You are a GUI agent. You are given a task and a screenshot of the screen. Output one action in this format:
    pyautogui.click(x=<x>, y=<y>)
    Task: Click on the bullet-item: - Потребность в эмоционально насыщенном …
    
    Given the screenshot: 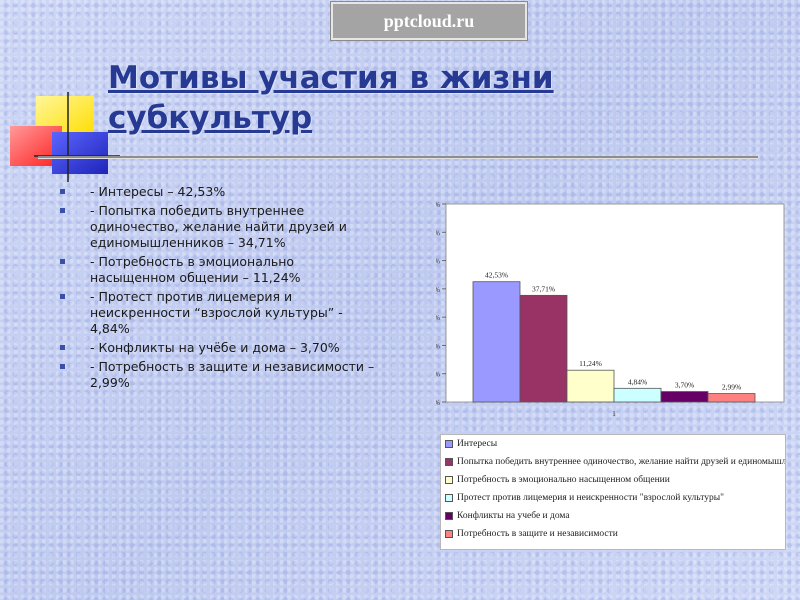 What is the action you would take?
    pyautogui.click(x=220, y=270)
    